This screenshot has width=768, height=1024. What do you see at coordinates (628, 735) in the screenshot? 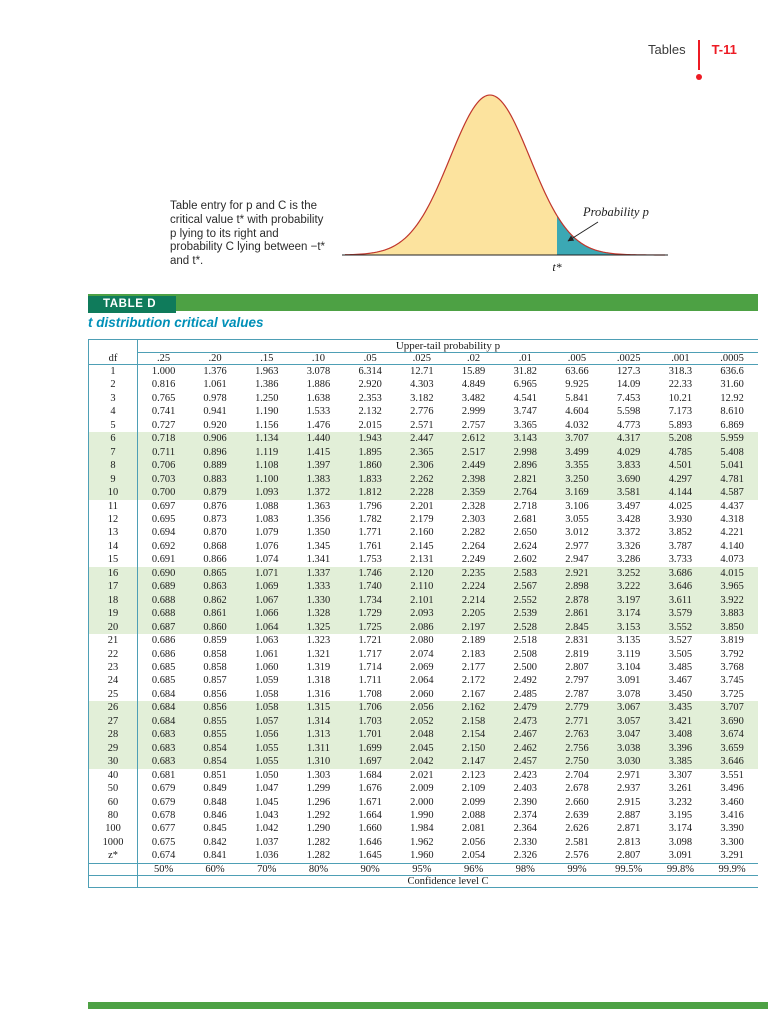
I see `value-cell: 3.047` at bounding box center [628, 735].